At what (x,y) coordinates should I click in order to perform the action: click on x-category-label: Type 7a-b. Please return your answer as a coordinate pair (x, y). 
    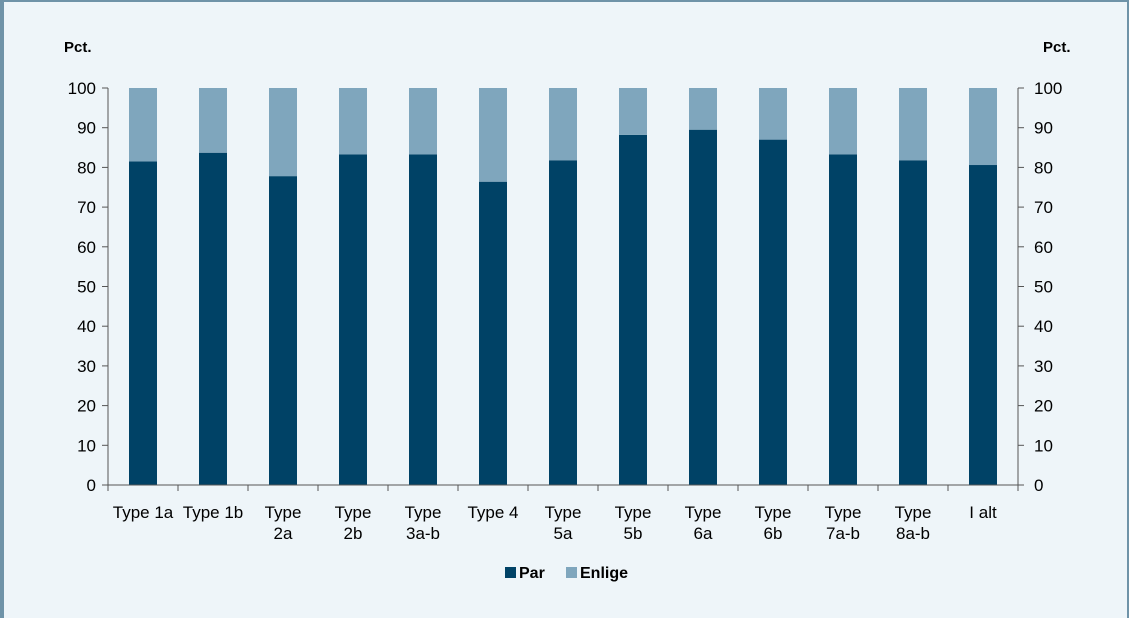
    Looking at the image, I should click on (843, 523).